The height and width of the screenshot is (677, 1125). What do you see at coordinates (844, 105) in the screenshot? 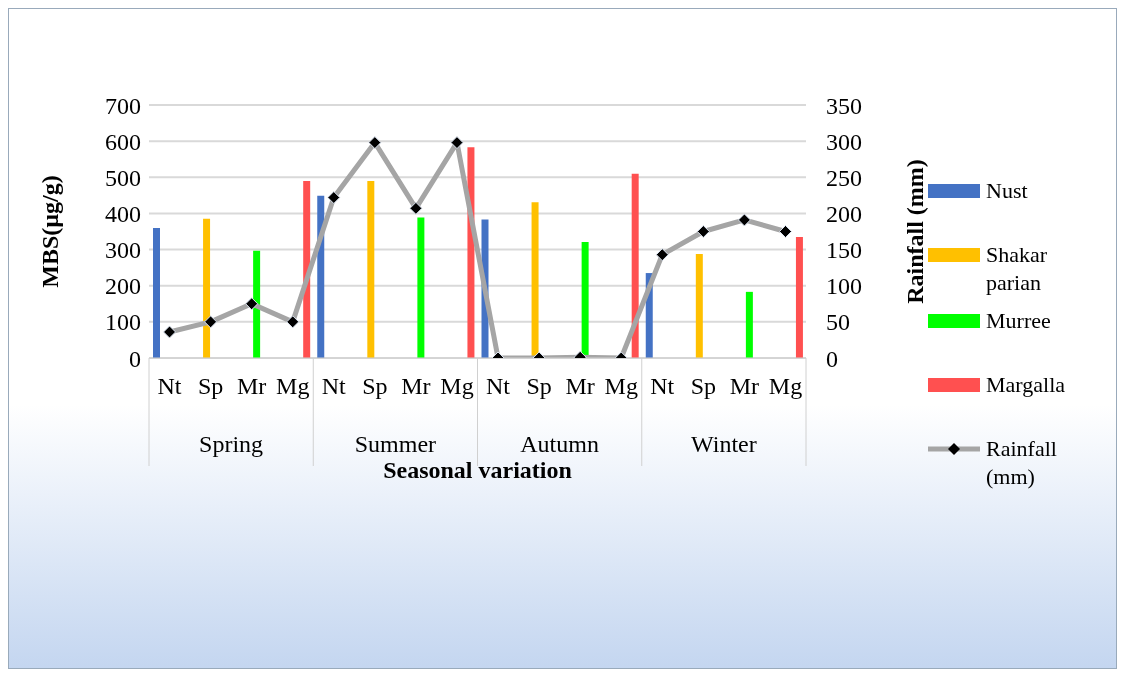
I see `y2-tick-label: 350` at bounding box center [844, 105].